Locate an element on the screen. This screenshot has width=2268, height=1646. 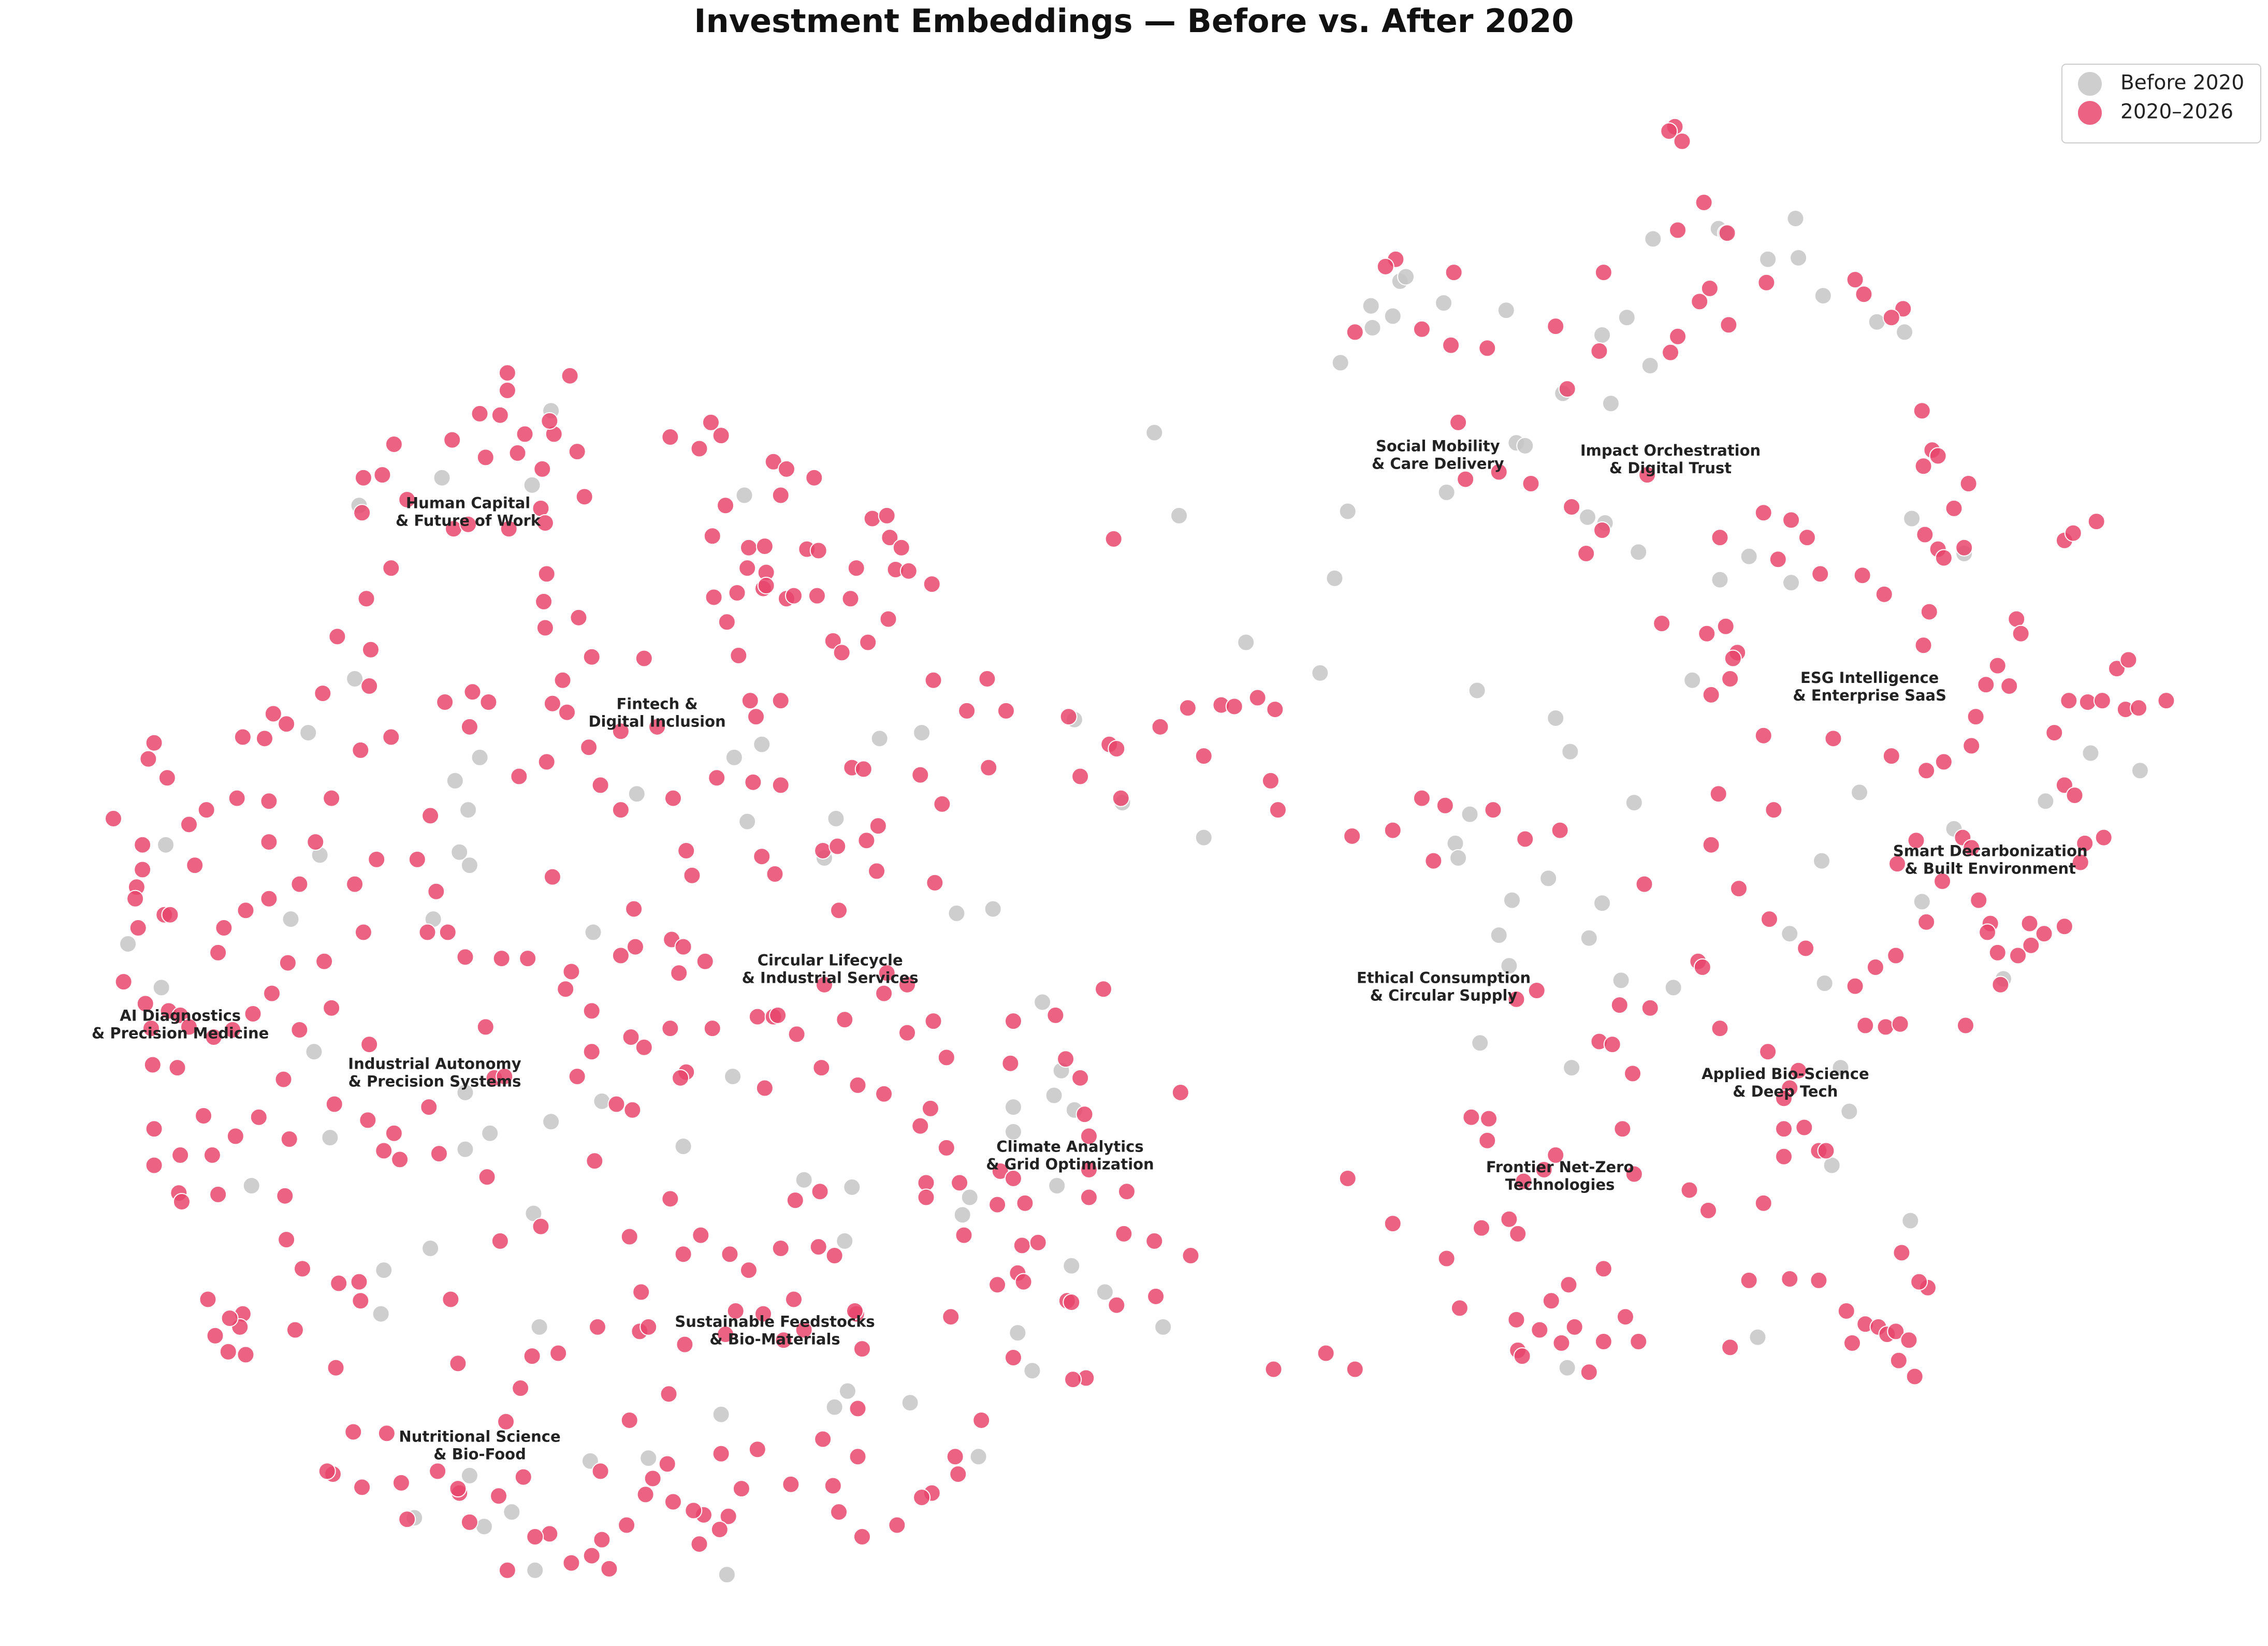
cluster-label: & Enterprise SaaS is located at coordinates (1869, 695).